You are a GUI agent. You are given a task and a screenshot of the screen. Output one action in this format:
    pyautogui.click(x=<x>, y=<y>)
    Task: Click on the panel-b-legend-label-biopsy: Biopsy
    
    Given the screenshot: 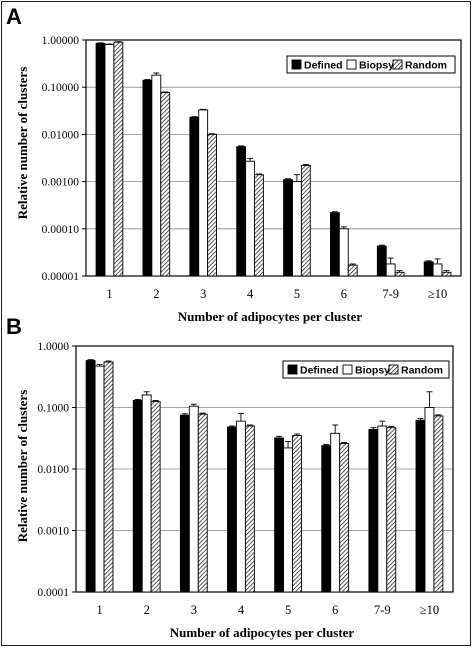 What is the action you would take?
    pyautogui.click(x=372, y=371)
    